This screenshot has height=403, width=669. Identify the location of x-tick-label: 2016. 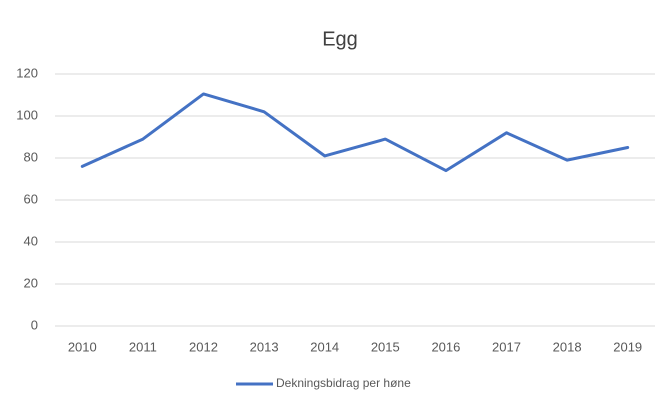
(445, 346).